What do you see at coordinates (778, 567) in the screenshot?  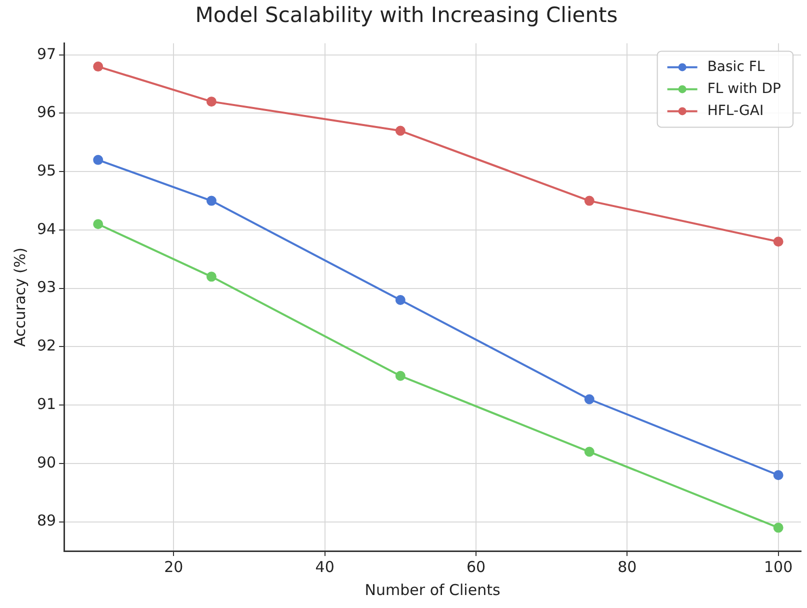 I see `x-tick-label: 100` at bounding box center [778, 567].